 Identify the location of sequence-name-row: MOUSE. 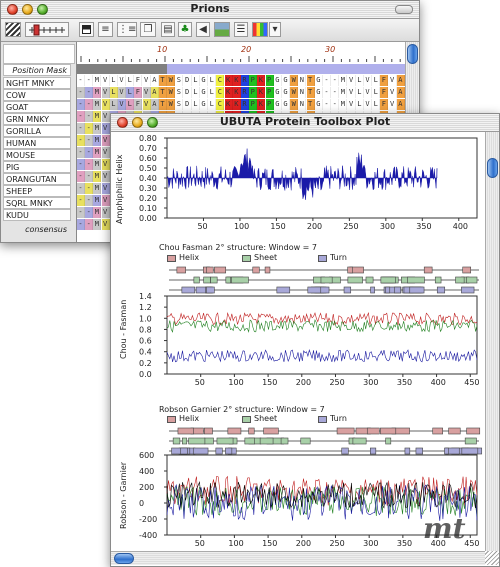
(37, 155).